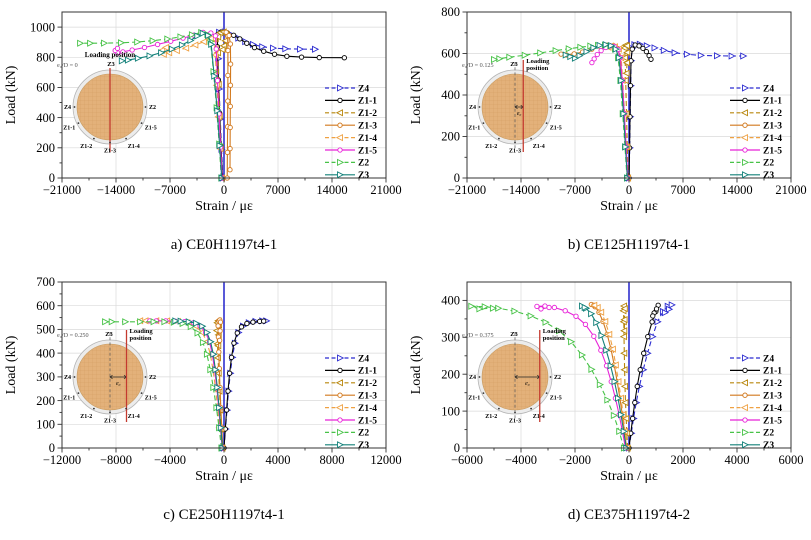 The image size is (811, 540). Describe the element at coordinates (385, 460) in the screenshot. I see `x-tick-label: 12000` at that location.